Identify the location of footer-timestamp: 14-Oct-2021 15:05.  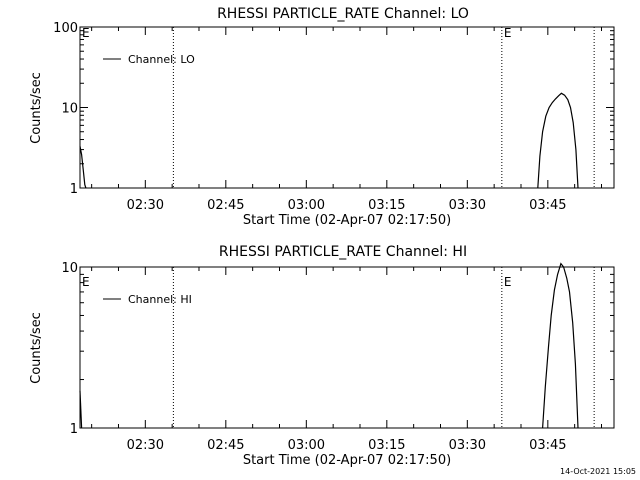
(598, 471).